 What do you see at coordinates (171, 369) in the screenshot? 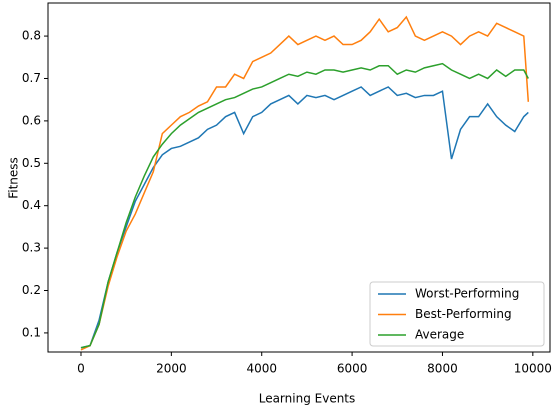
I see `x-tick-label: 2000` at bounding box center [171, 369].